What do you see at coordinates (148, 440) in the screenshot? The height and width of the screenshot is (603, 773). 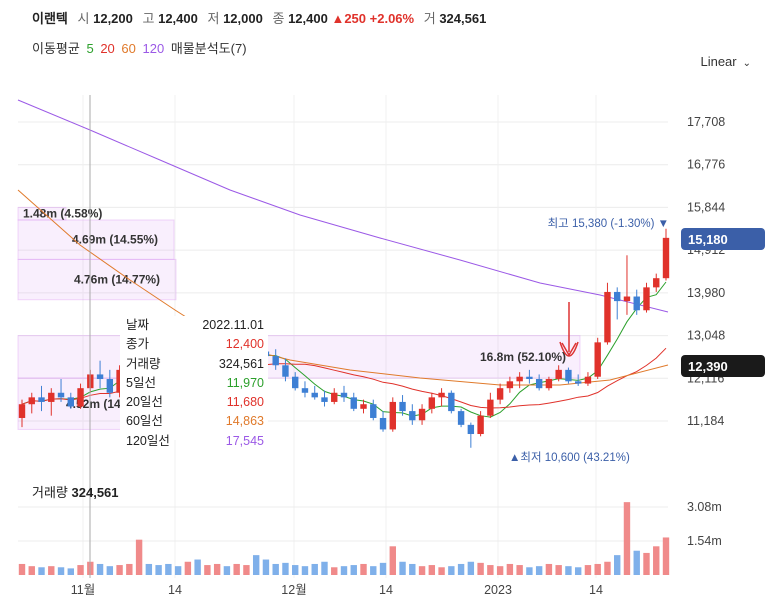 I see `tooltip-ma120-label: 120일선` at bounding box center [148, 440].